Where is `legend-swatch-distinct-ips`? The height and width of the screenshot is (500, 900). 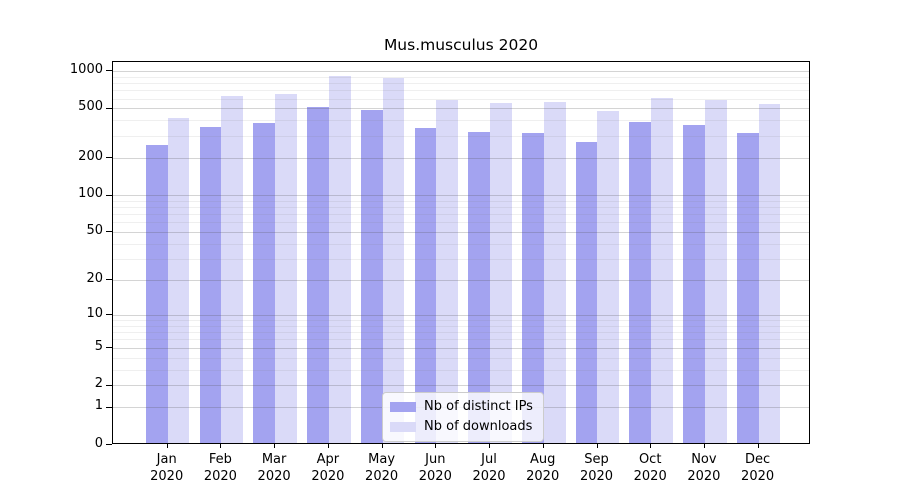
legend-swatch-distinct-ips is located at coordinates (403, 406).